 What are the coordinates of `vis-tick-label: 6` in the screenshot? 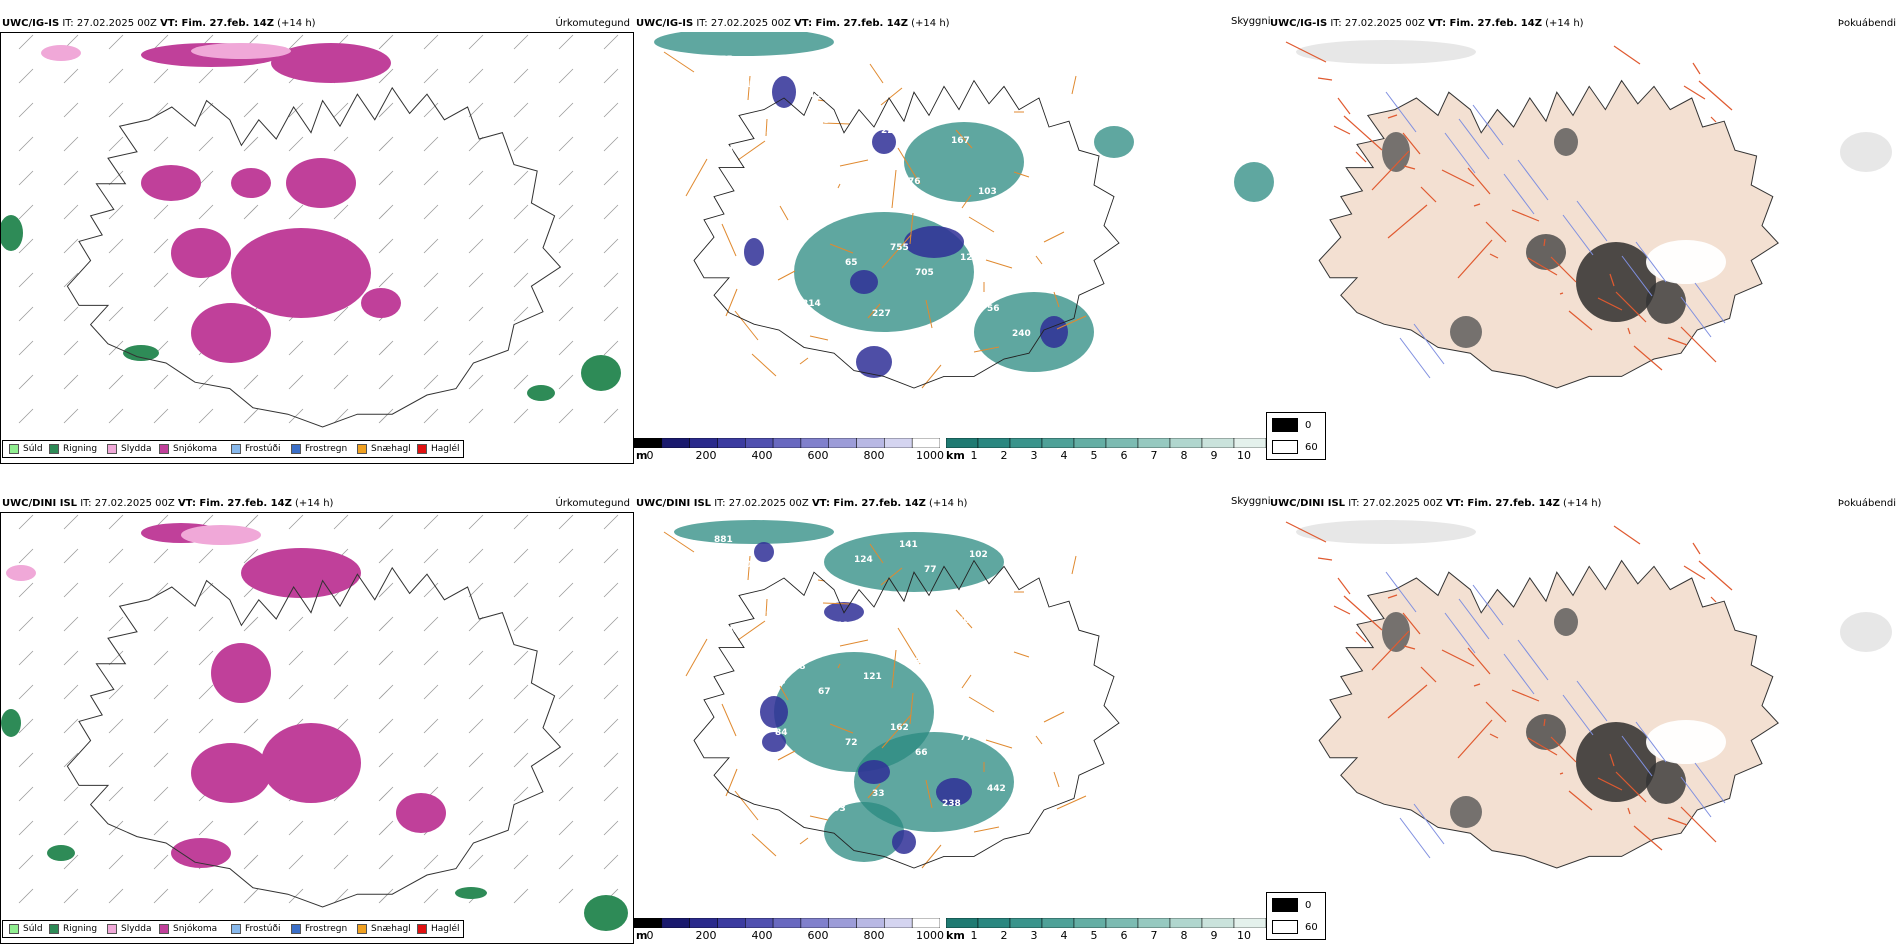 It's located at (1124, 935).